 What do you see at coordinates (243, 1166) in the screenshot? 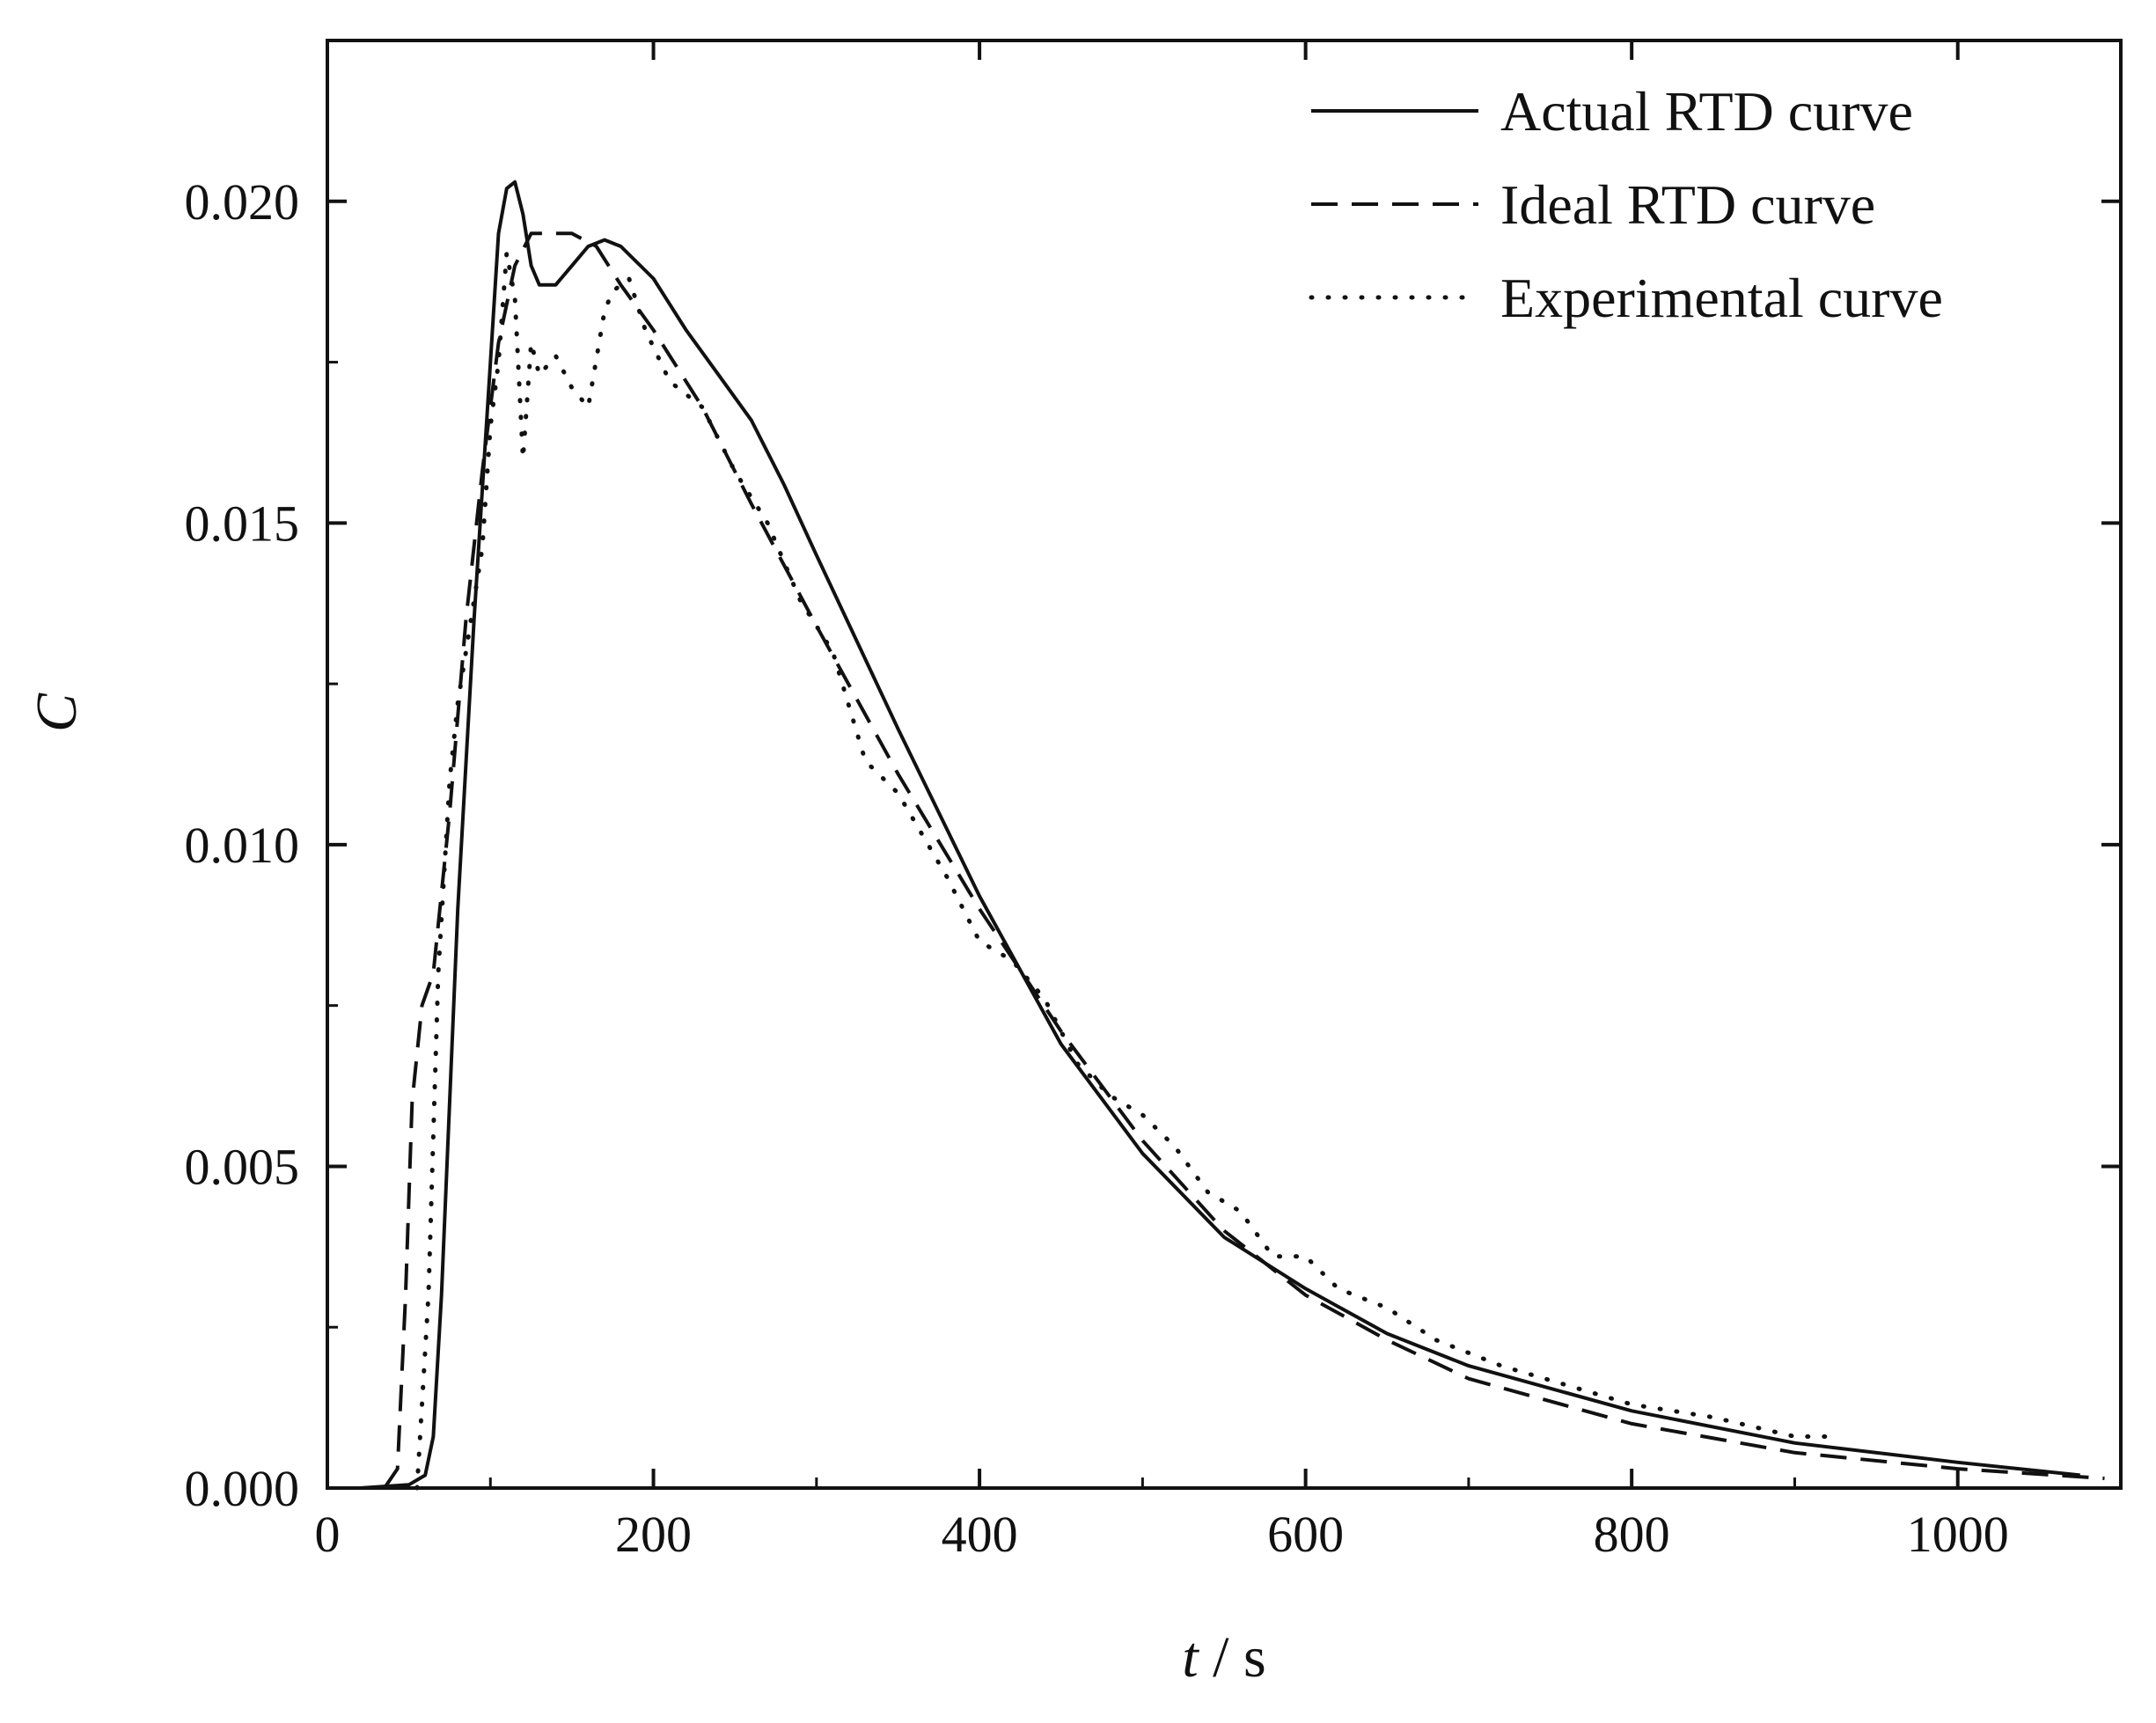
I see `y-tick-label-1: 0.005` at bounding box center [243, 1166].